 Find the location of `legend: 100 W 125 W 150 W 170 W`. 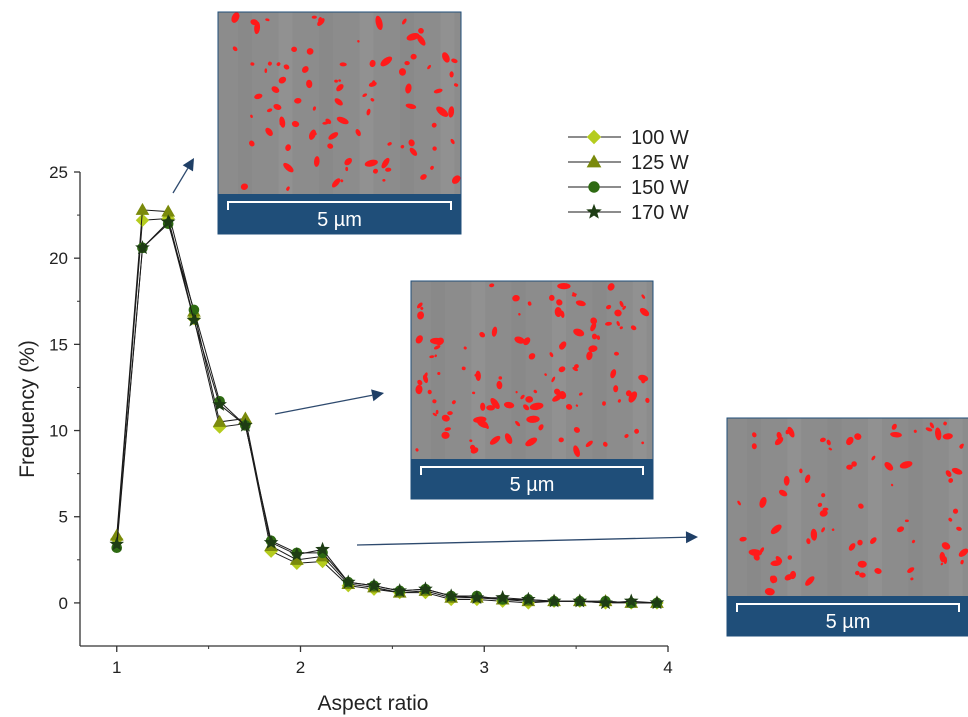

legend: 100 W 125 W 150 W 170 W is located at coordinates (628, 175).